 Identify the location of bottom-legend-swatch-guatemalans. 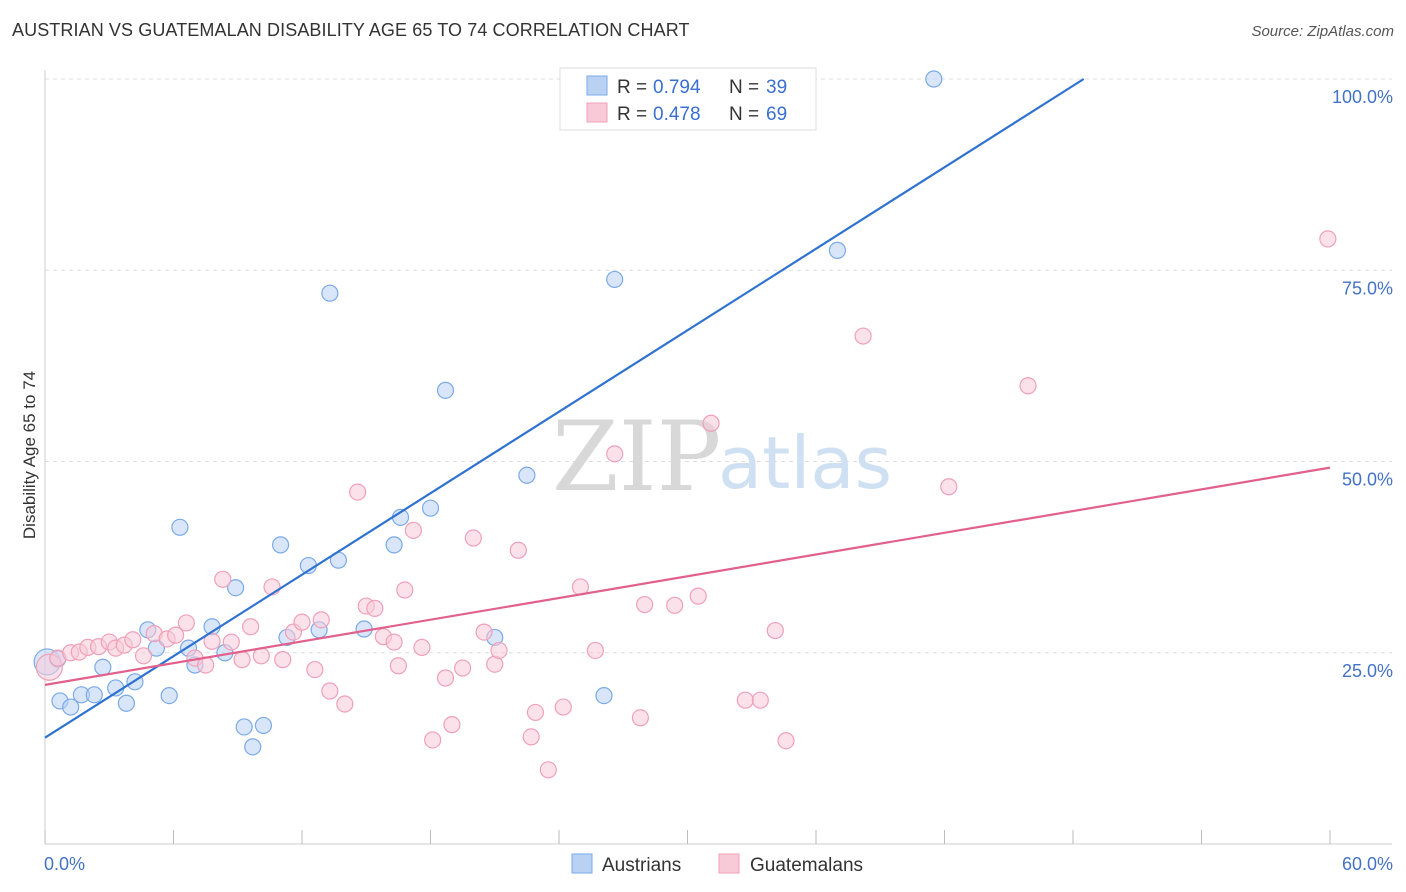
(729, 863).